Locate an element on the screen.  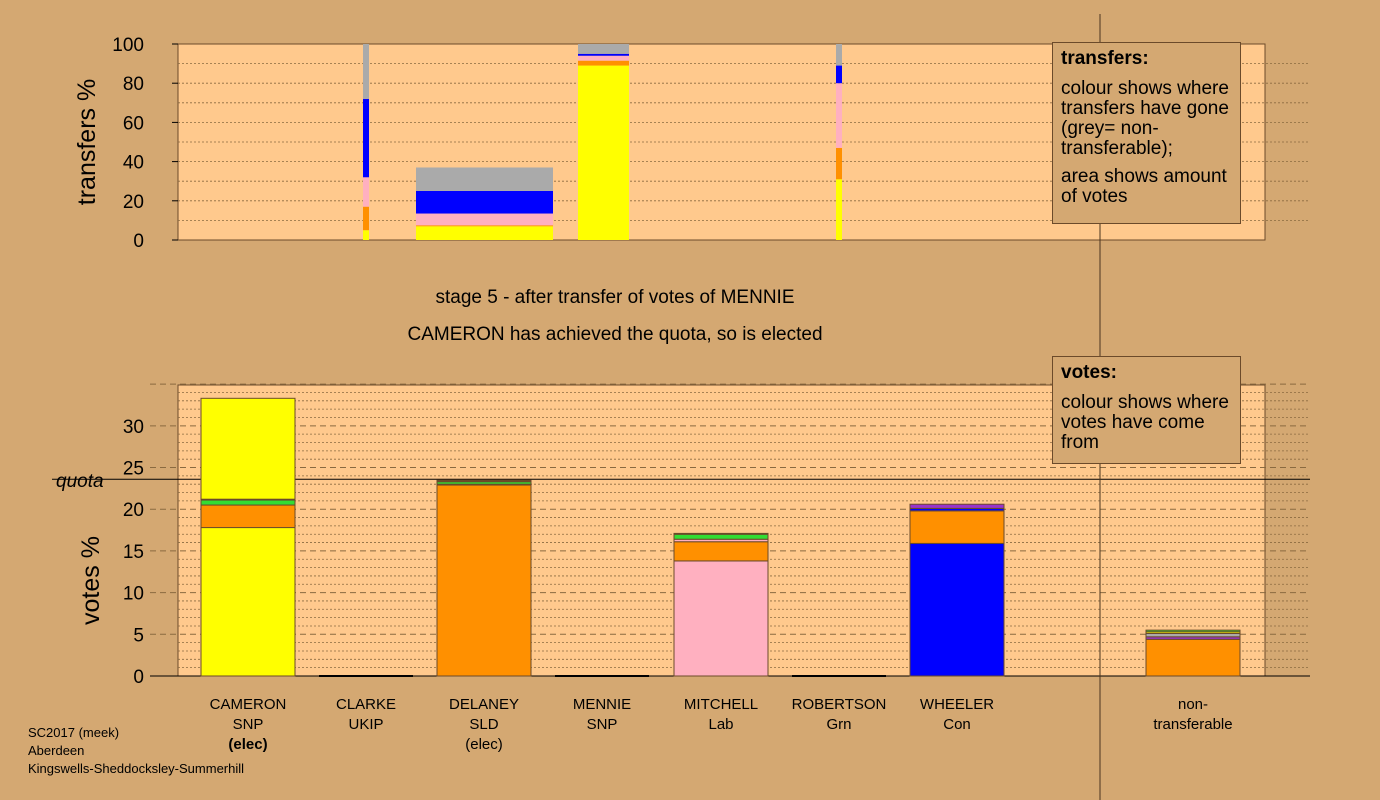
candidate-label-2: DELANEY SLD (elec) is located at coordinates (484, 725).